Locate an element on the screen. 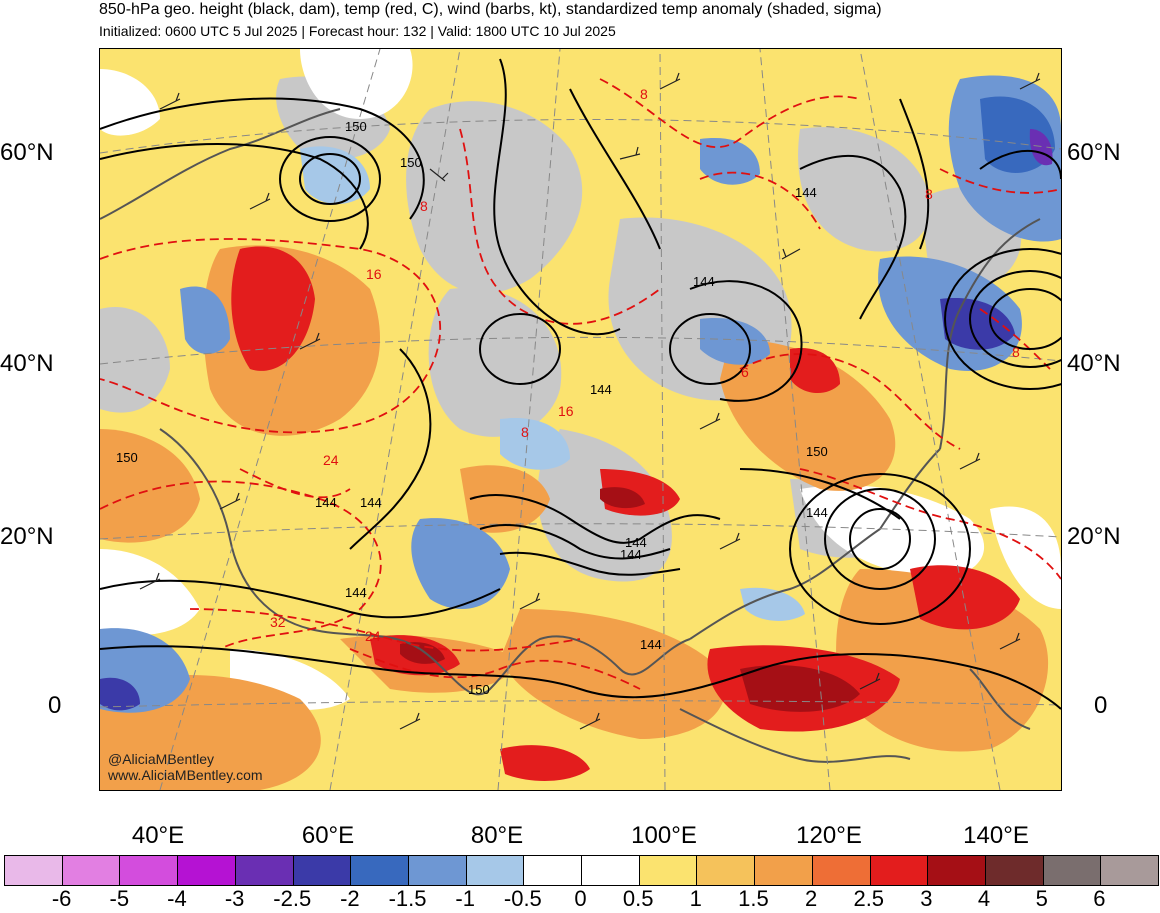 Image resolution: width=1160 pixels, height=913 pixels. colorbar-tick-label: -1 is located at coordinates (465, 898).